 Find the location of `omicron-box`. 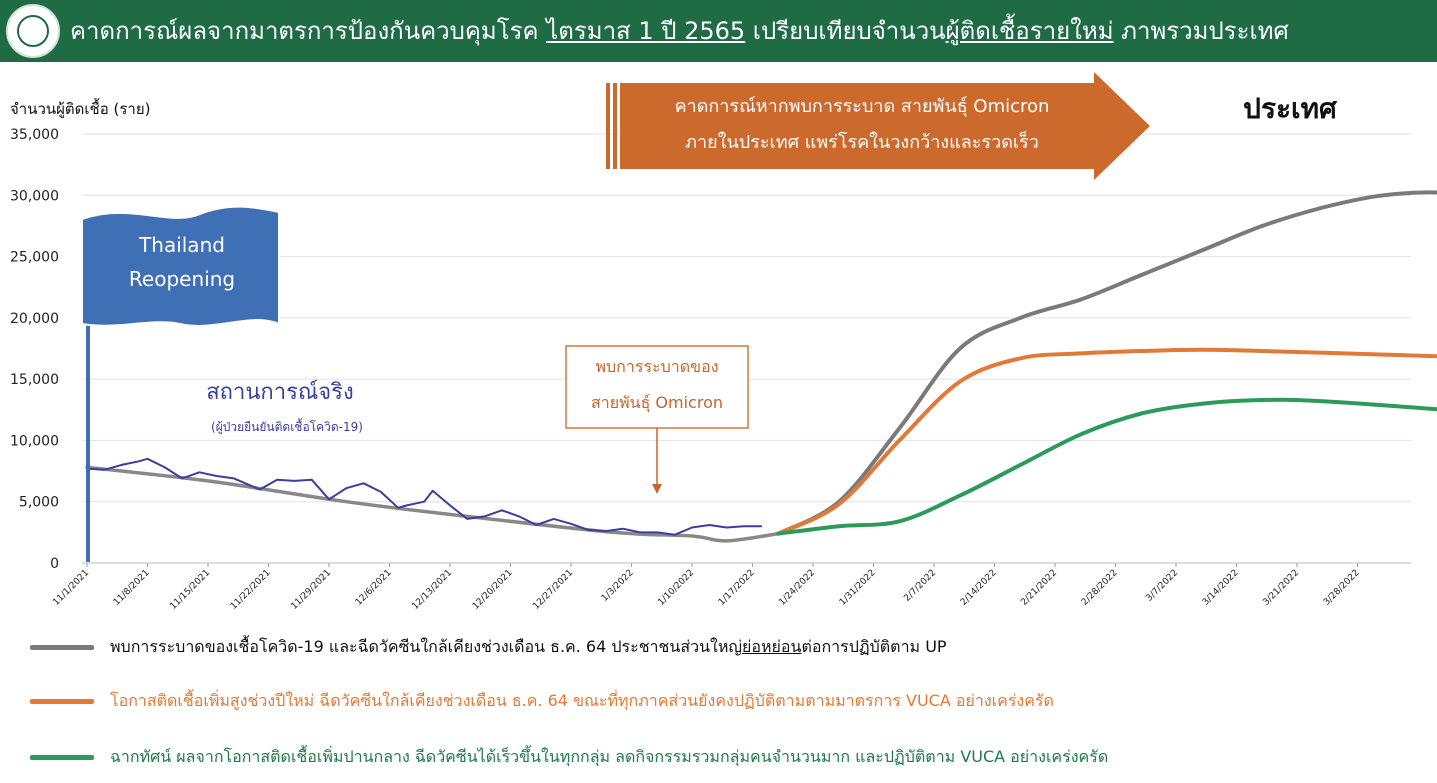

omicron-box is located at coordinates (657, 387).